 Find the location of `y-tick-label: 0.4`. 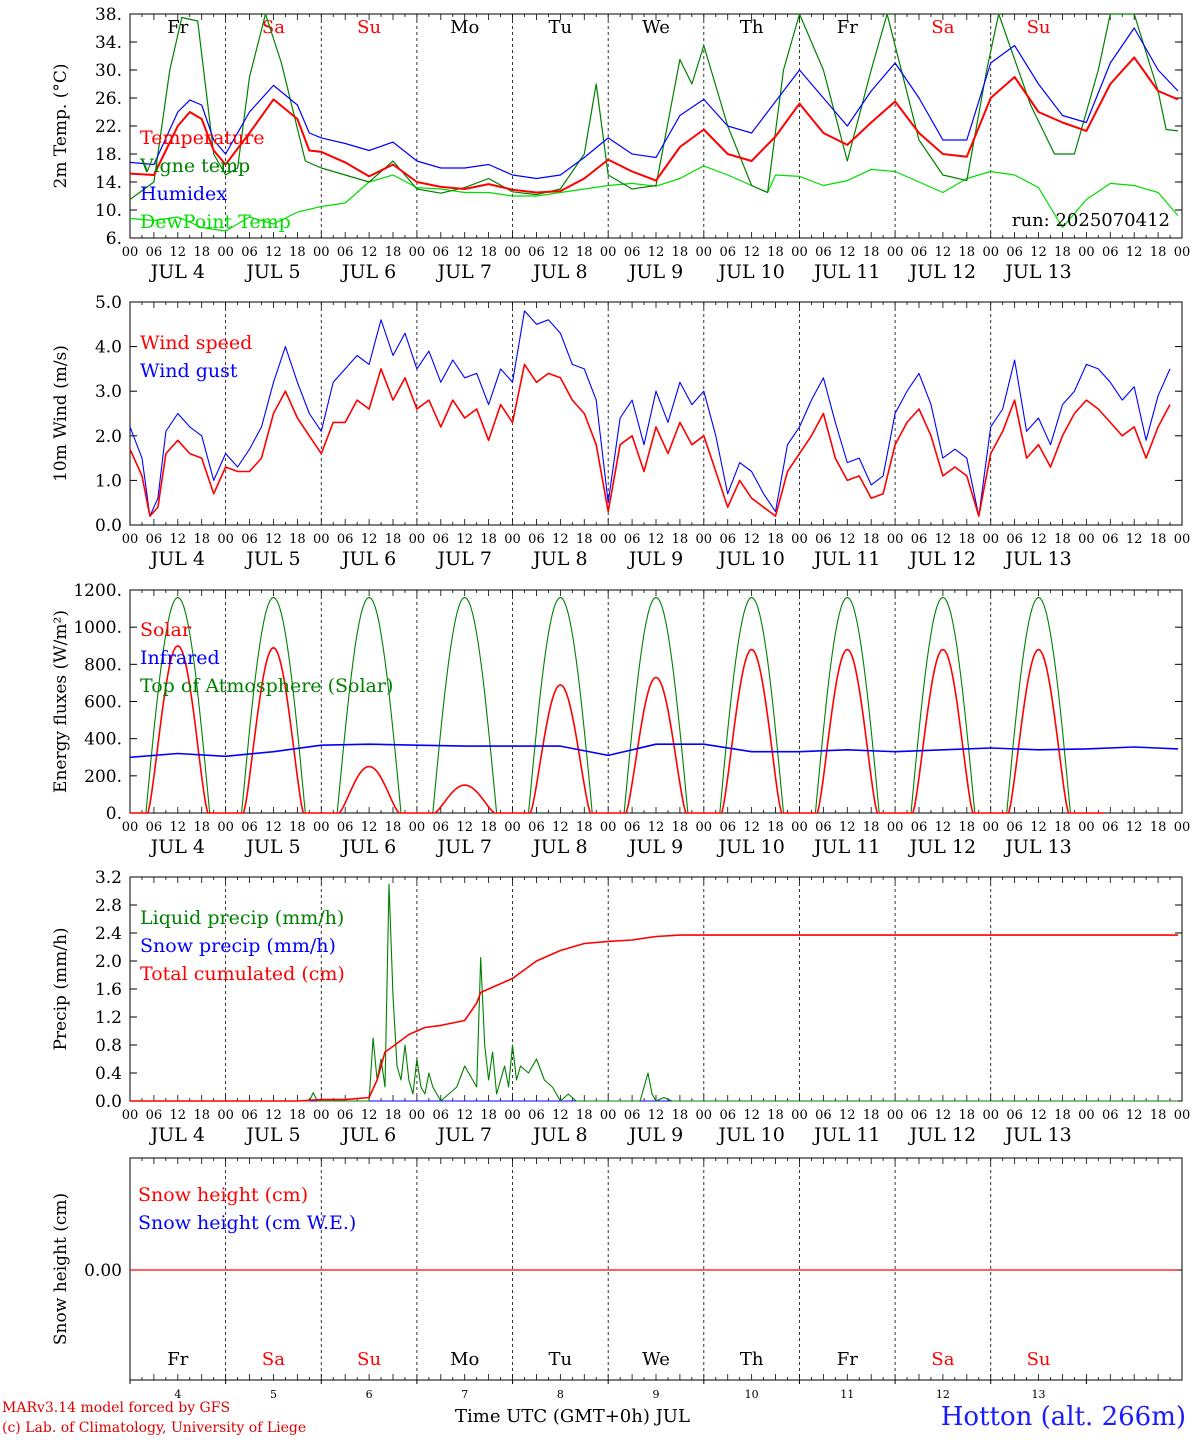

y-tick-label: 0.4 is located at coordinates (108, 1074).